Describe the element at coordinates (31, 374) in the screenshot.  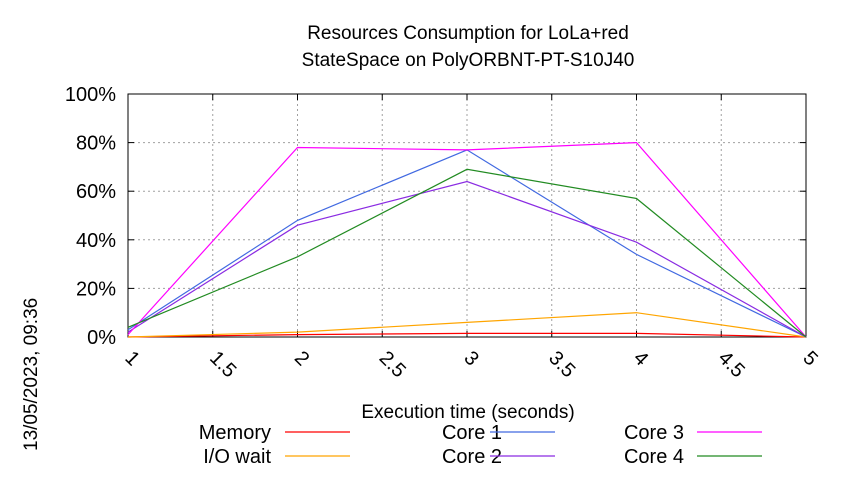
I see `timestamp-label: 13/05/2023, 09:36` at that location.